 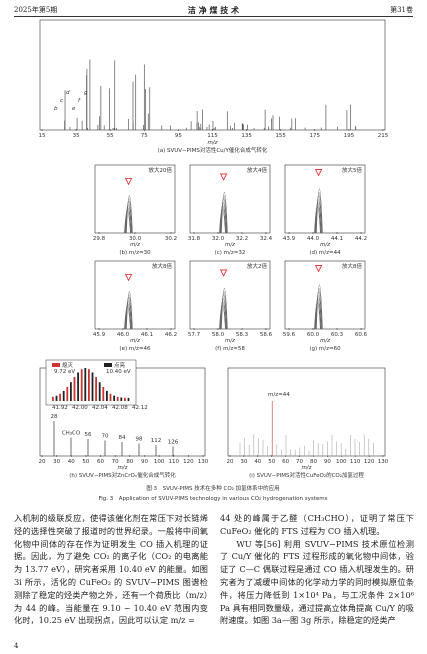 What do you see at coordinates (230, 349) in the screenshot?
I see `caption: (f) m/z=58` at bounding box center [230, 349].